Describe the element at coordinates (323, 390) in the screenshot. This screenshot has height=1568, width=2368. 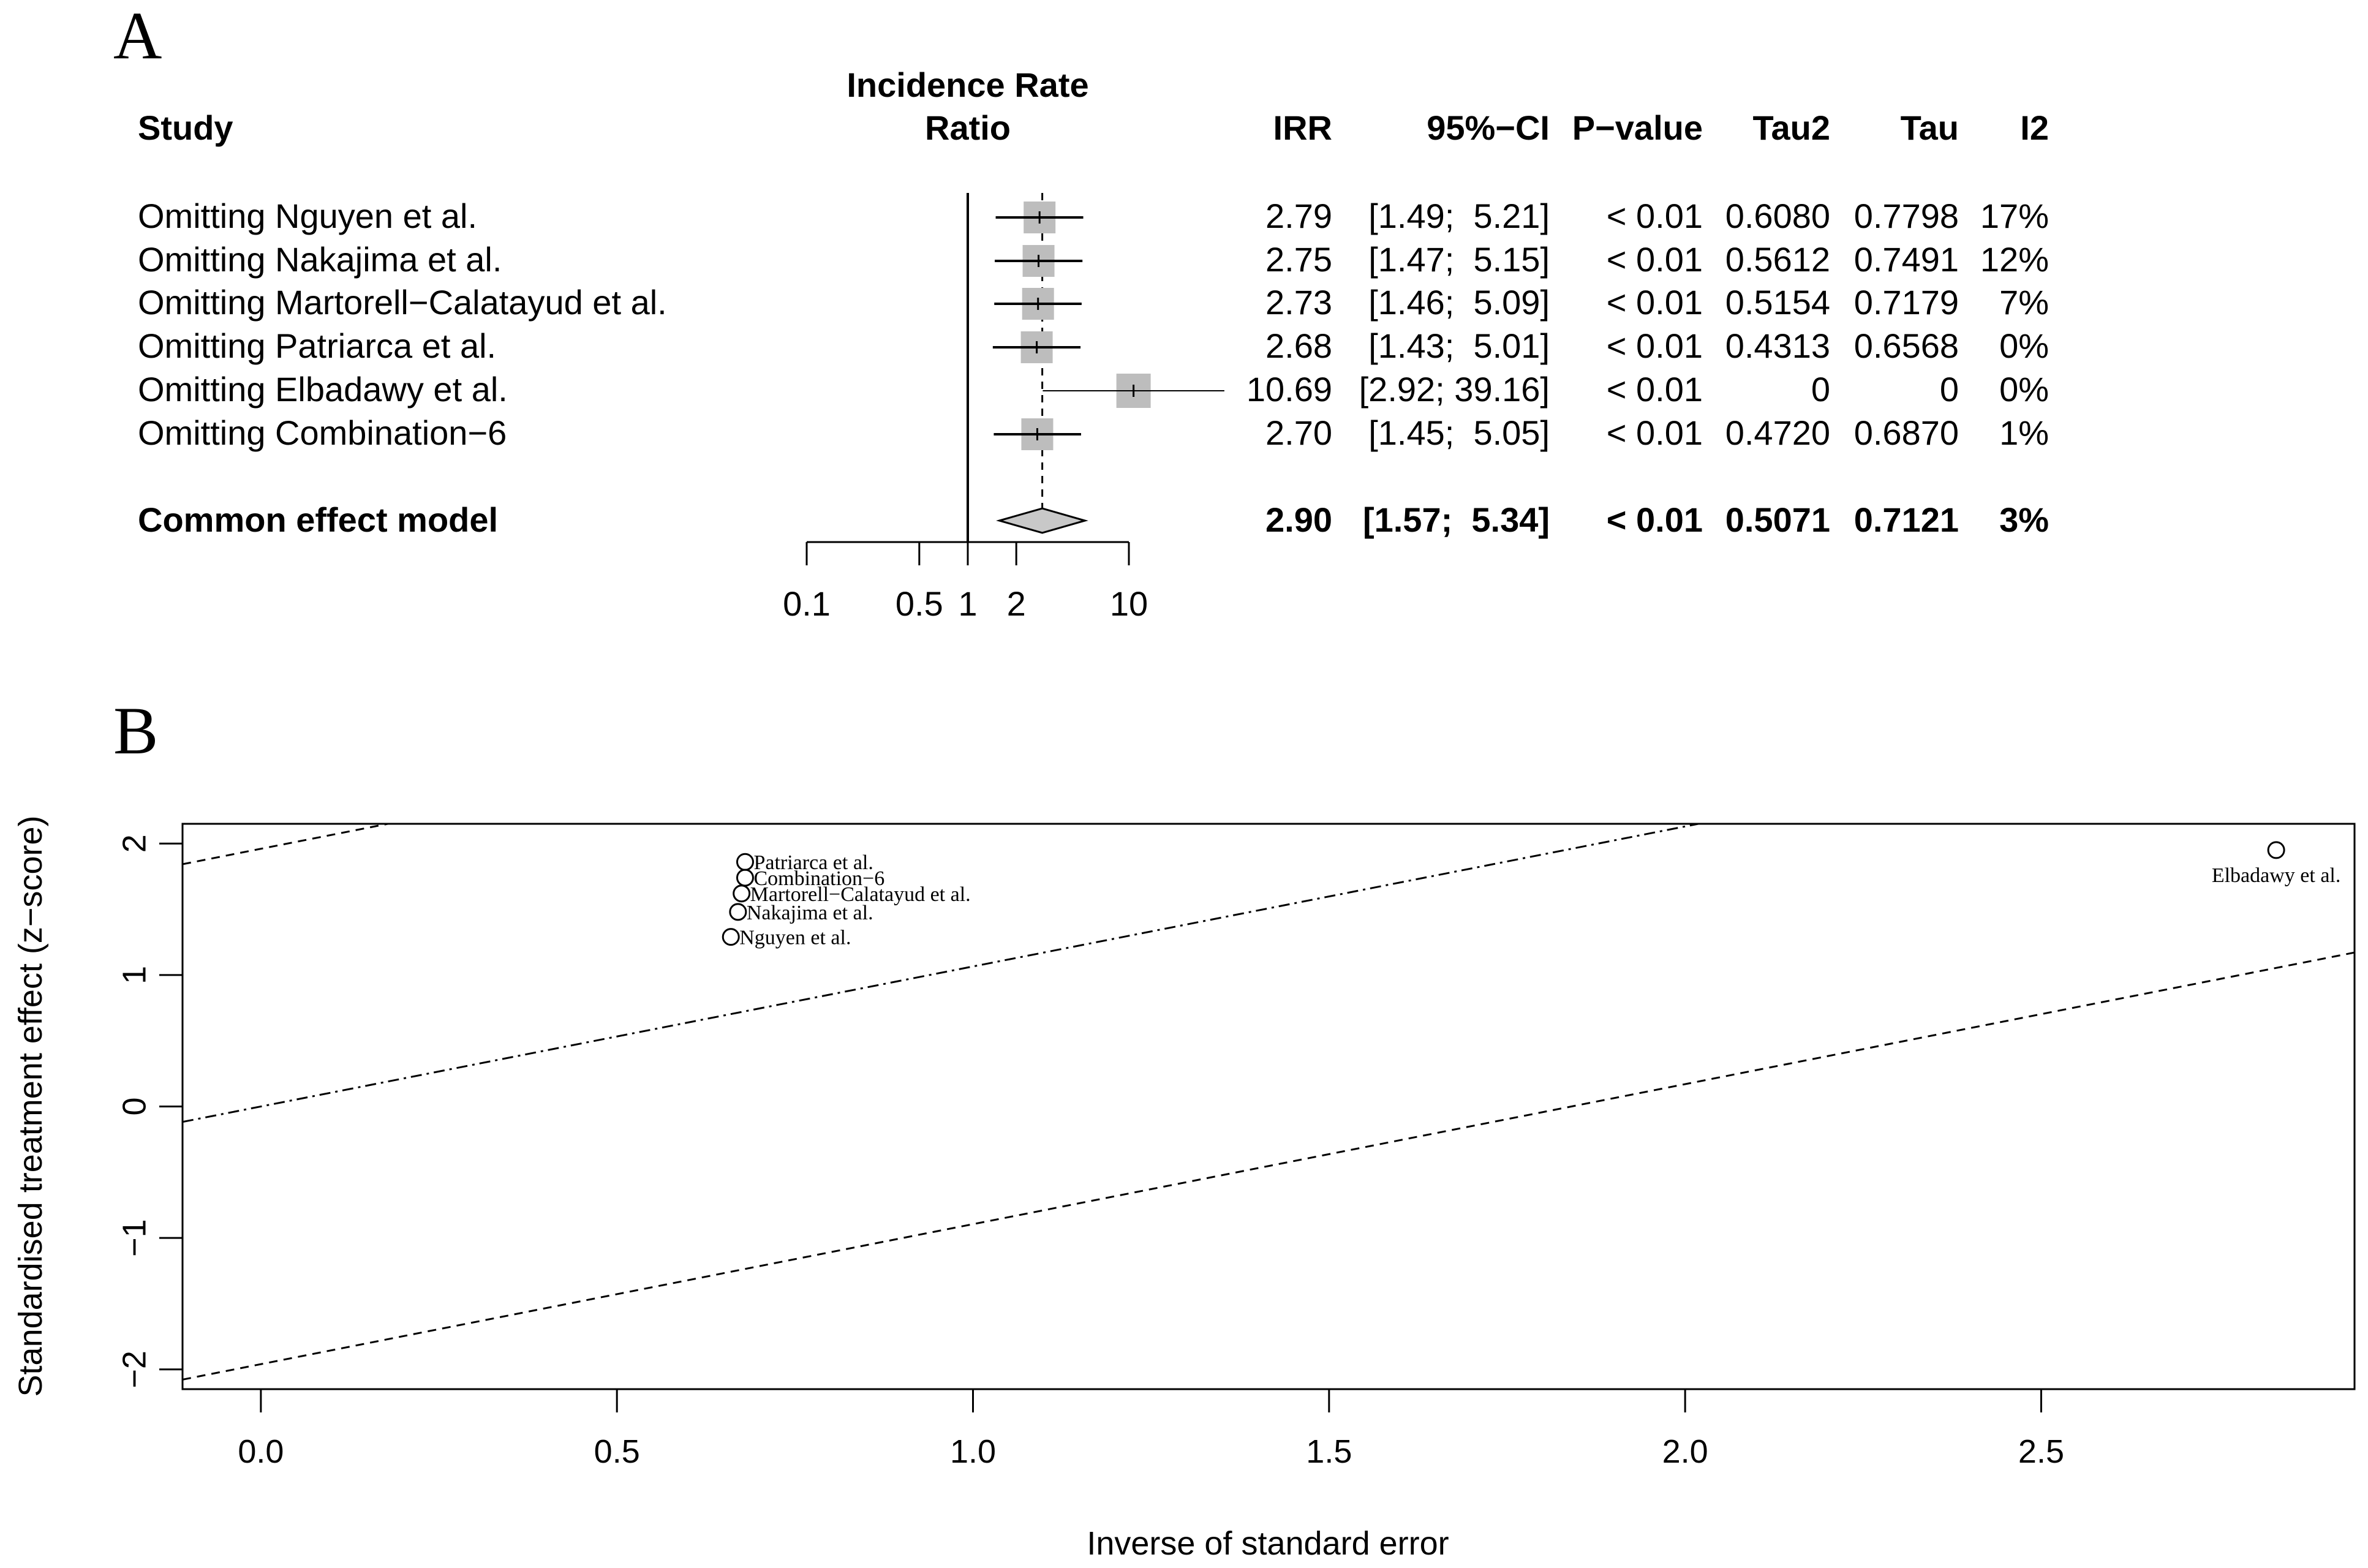
I see `row-study: Omitting Elbadawy et al.` at that location.